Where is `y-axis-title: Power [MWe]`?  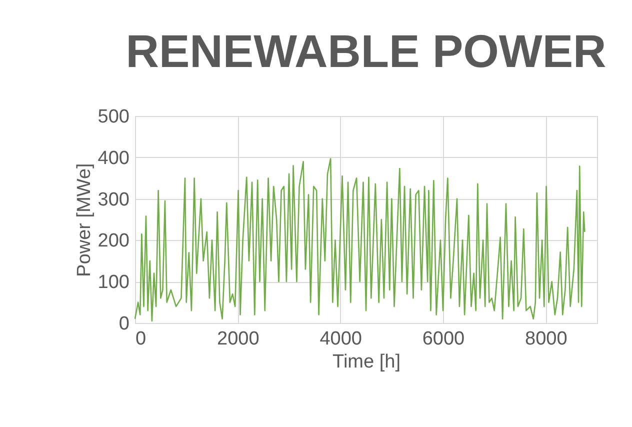 y-axis-title: Power [MWe] is located at coordinates (84, 220).